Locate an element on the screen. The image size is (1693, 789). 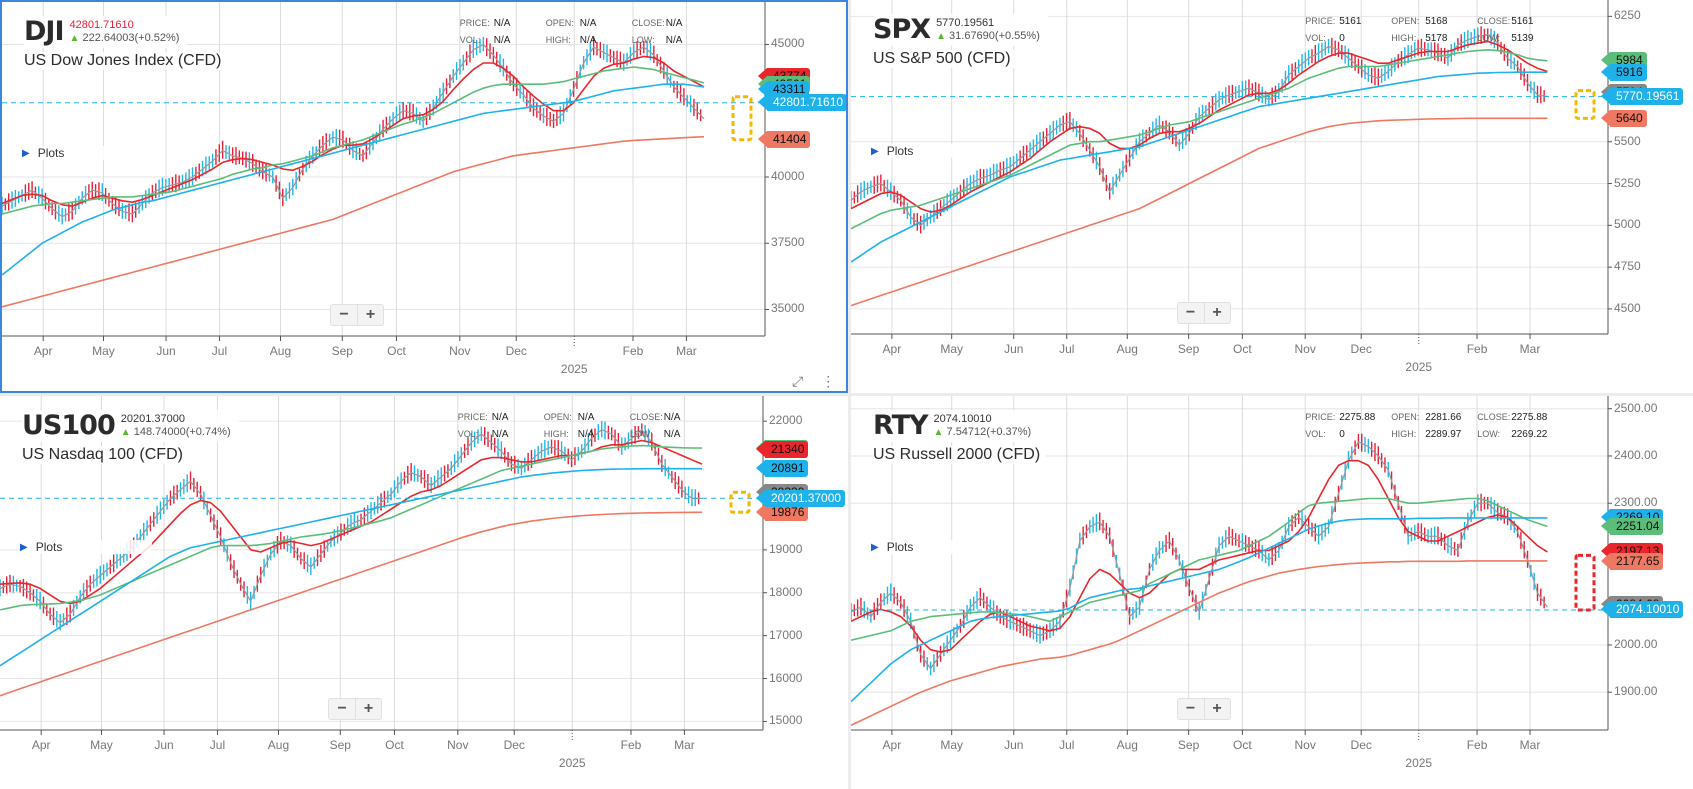
symbol-label: RTY is located at coordinates (901, 425).